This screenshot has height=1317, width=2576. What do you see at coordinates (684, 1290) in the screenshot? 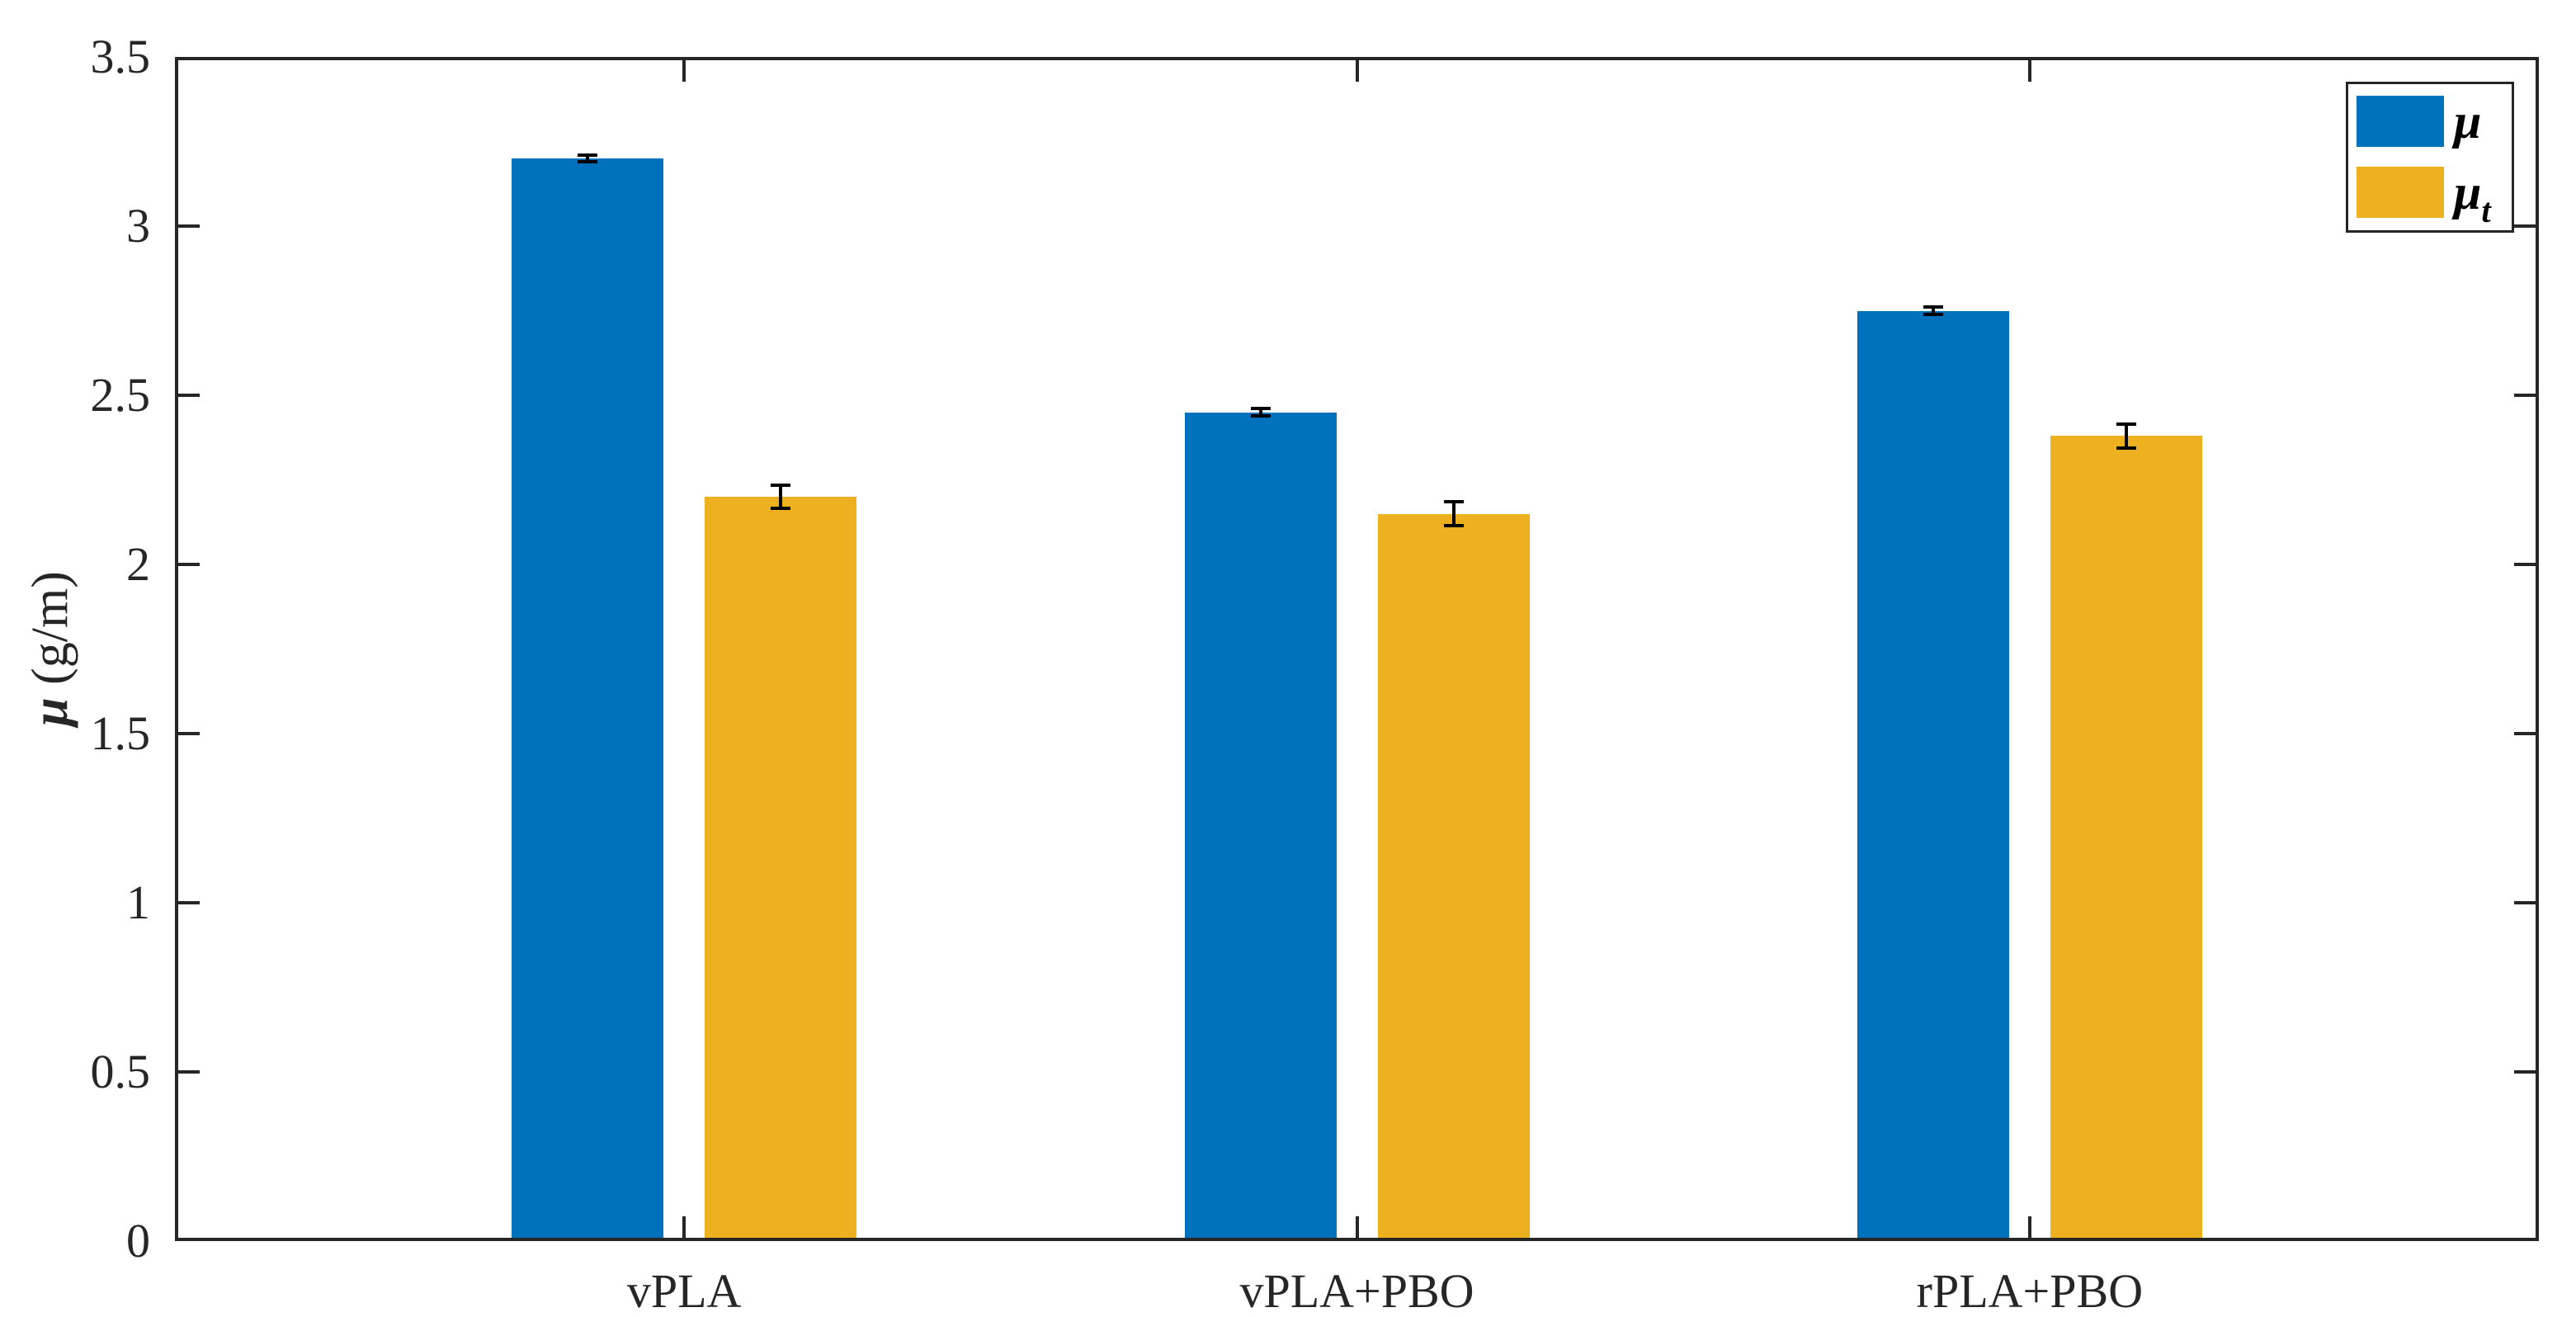
I see `x-tick-label: vPLA` at bounding box center [684, 1290].